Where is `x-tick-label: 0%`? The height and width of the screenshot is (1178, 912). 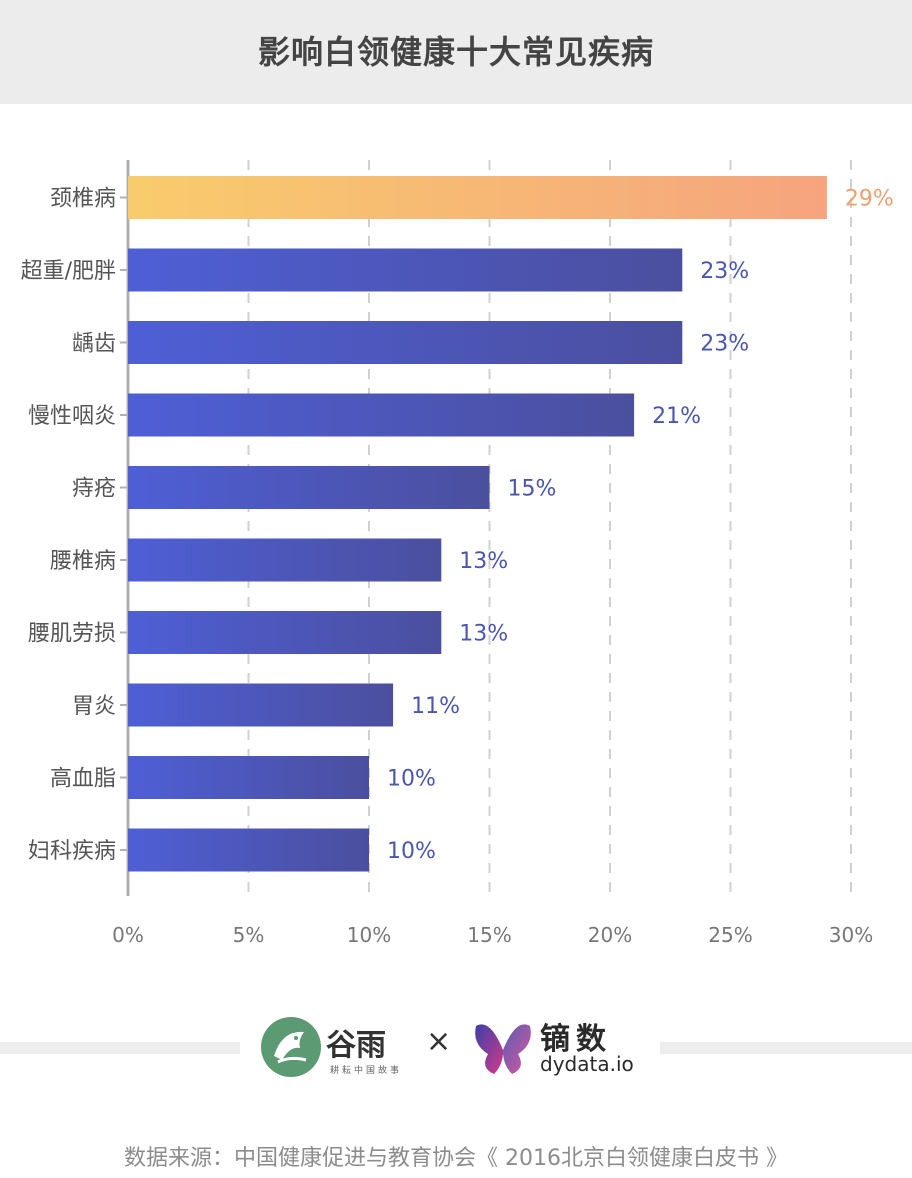
x-tick-label: 0% is located at coordinates (128, 935).